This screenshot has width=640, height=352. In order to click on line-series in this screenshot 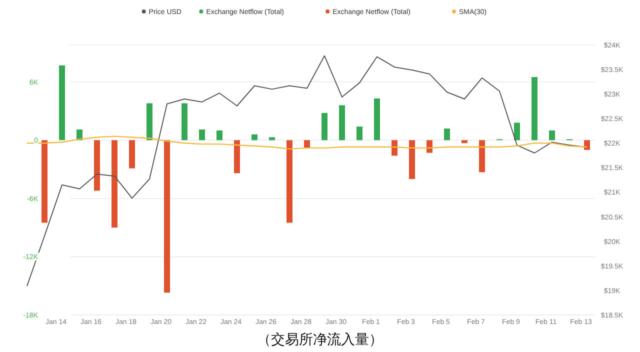, I will do `click(307, 143)`.